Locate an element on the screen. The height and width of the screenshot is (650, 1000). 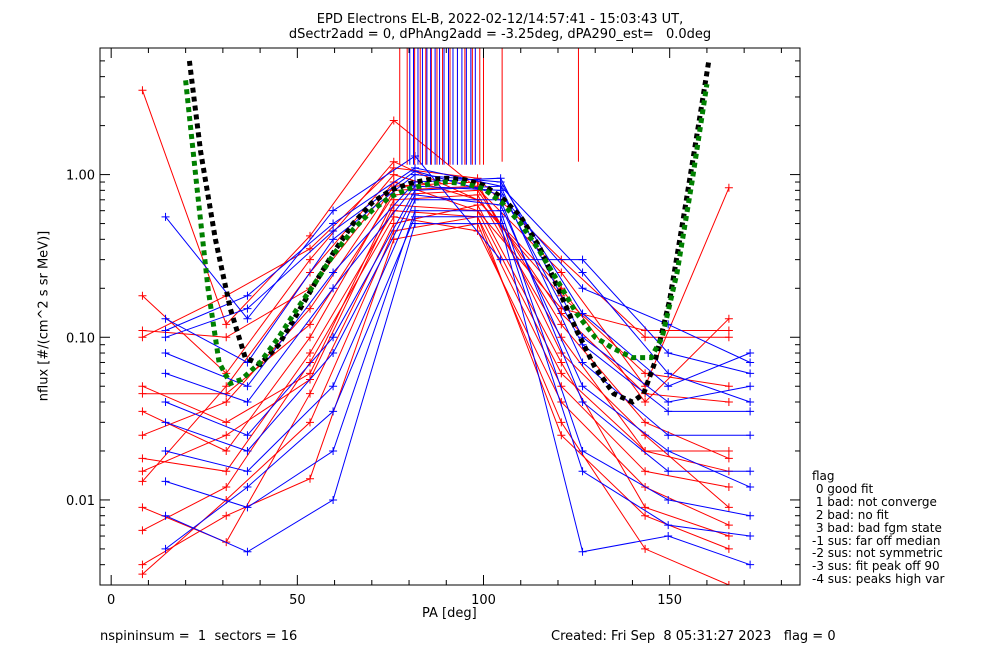
flag-legend-item: 3 bad: bad fgm state is located at coordinates (877, 527).